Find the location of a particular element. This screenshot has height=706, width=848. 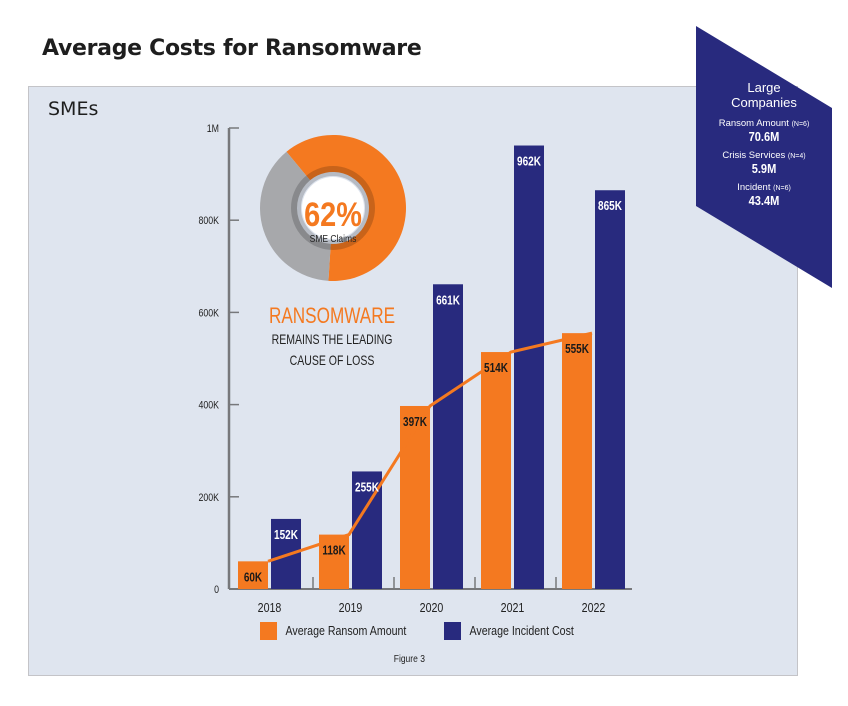

donut-inner-ring is located at coordinates (333, 208).